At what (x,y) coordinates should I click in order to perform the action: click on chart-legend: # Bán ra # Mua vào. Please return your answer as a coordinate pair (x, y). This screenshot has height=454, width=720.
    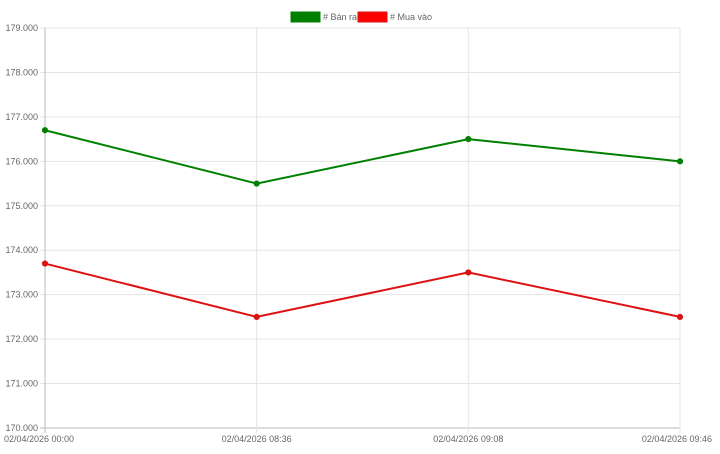
    Looking at the image, I should click on (361, 17).